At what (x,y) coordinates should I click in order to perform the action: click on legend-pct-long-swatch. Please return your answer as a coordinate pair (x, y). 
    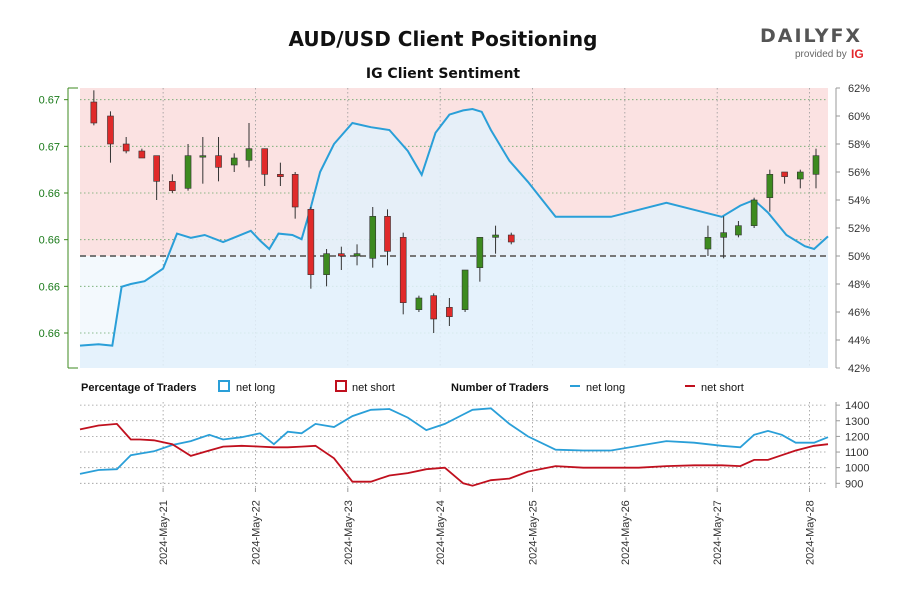
    Looking at the image, I should click on (224, 386).